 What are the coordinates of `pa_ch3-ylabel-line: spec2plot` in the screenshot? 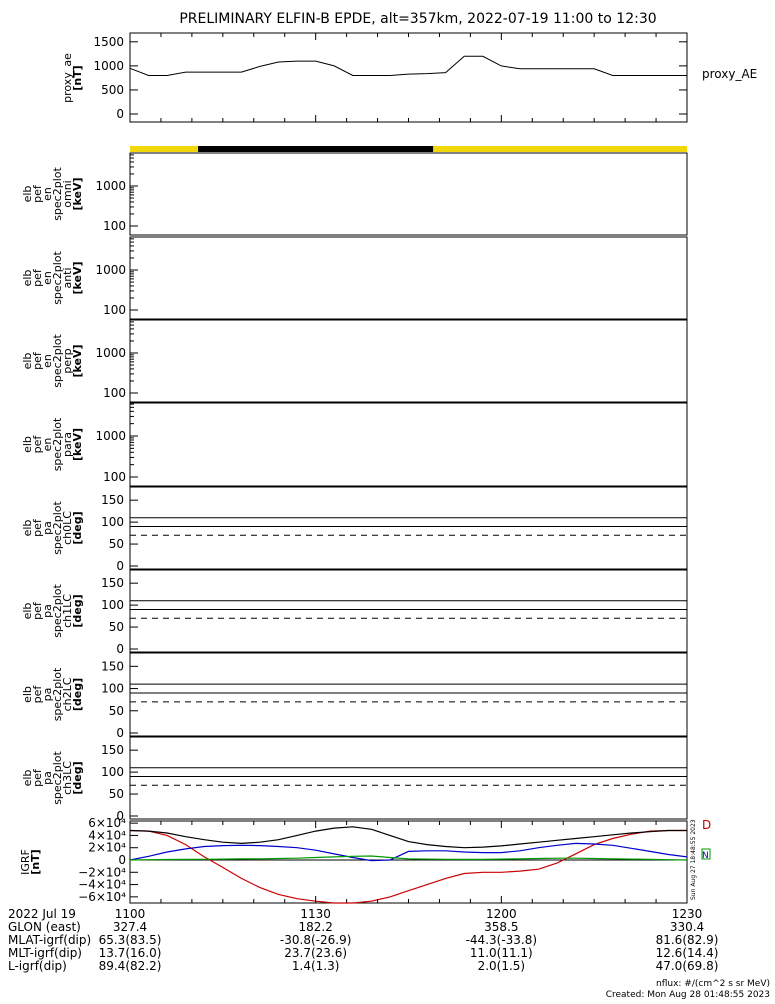 It's located at (57, 778).